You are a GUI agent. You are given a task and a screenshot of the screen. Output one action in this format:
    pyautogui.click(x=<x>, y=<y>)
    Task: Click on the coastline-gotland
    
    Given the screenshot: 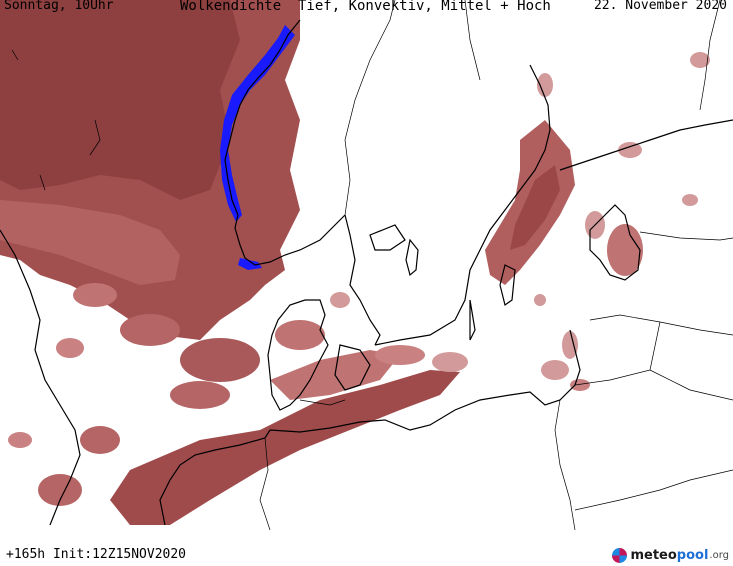 What is the action you would take?
    pyautogui.click(x=507, y=285)
    